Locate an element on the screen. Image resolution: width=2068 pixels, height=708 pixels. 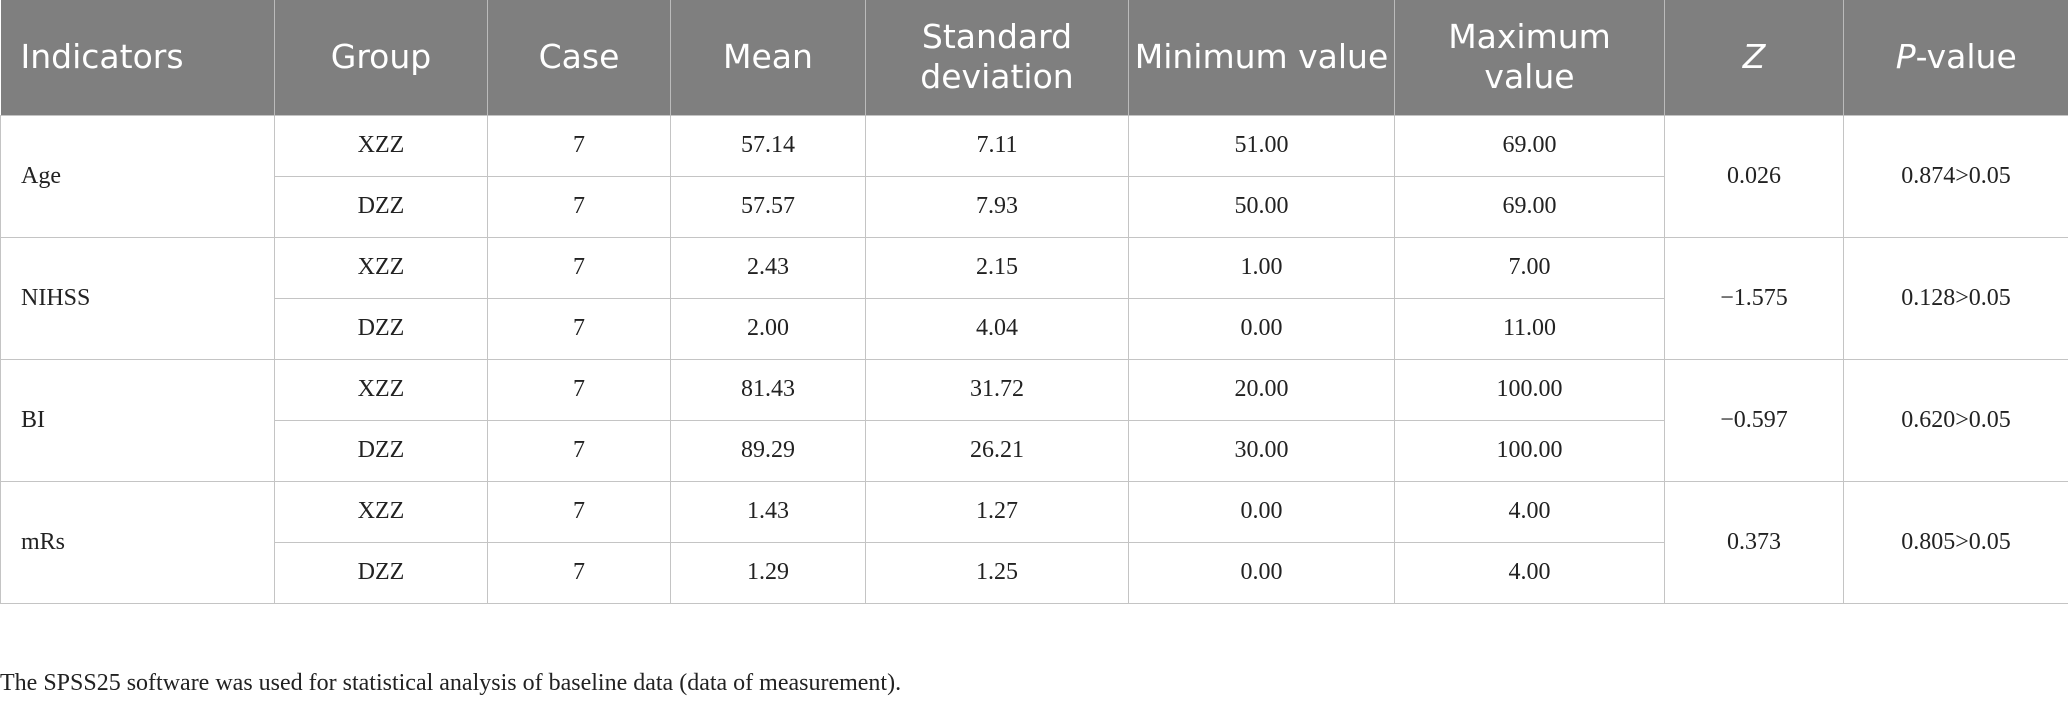
table-row: DZZ 7 89.29 26.21 30.00 100.00 is located at coordinates (1034, 450).